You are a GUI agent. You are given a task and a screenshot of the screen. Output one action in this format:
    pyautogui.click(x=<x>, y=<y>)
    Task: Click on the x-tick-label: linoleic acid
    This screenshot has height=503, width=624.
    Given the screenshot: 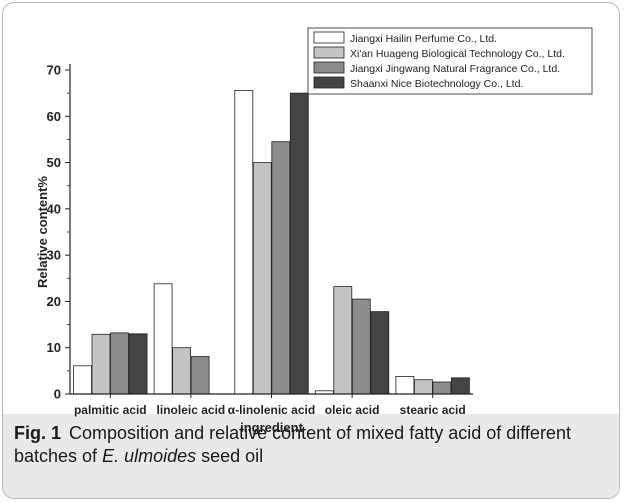 What is the action you would take?
    pyautogui.click(x=191, y=410)
    